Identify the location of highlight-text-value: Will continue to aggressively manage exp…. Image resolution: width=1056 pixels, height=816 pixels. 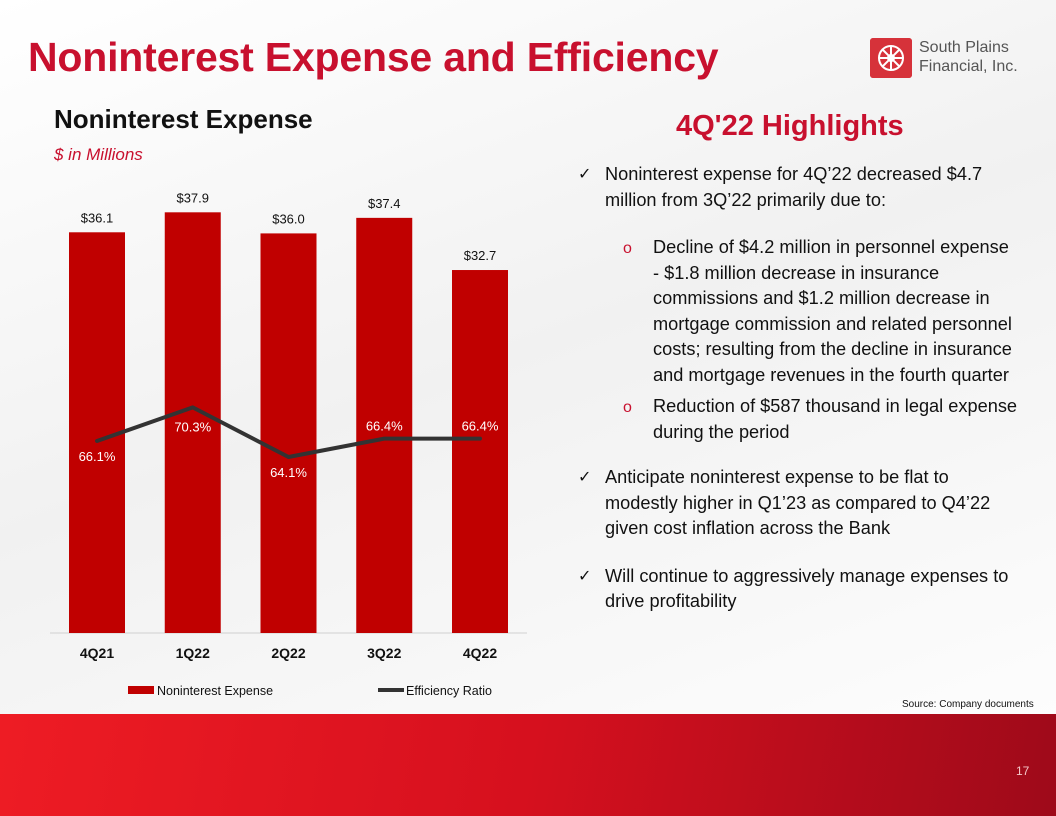
(807, 588).